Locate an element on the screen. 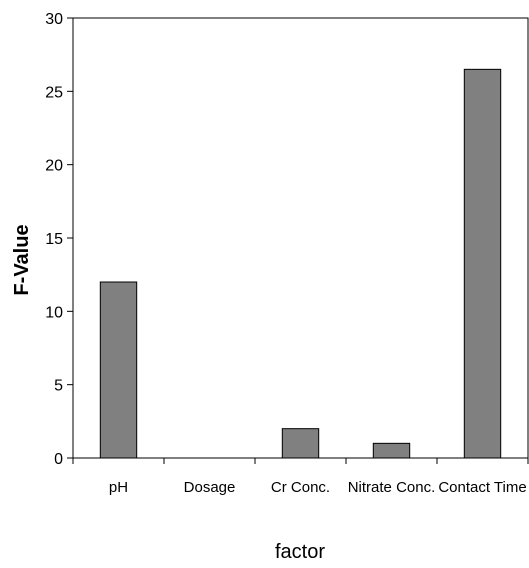 This screenshot has width=529, height=568. x-category-label: Nitrate Conc. is located at coordinates (392, 487).